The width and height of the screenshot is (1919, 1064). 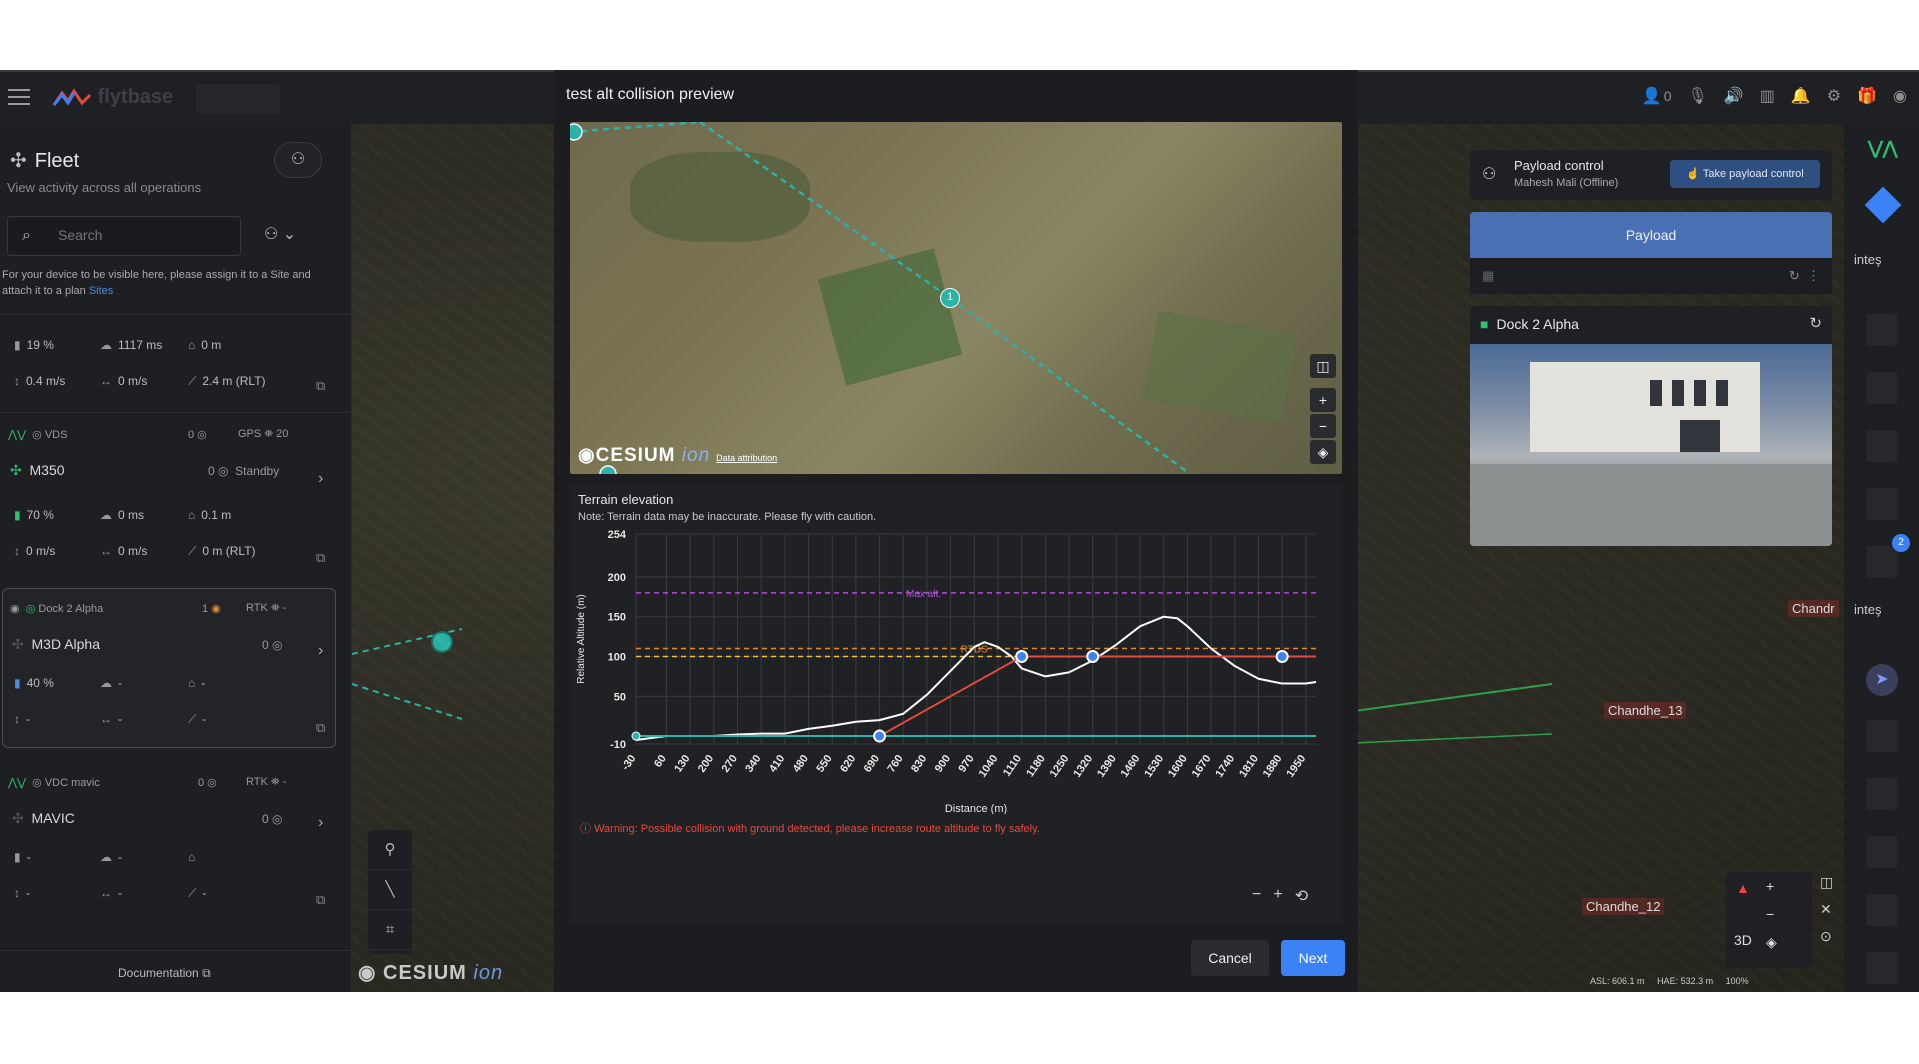 I want to click on pin-tool-icon: ⚲, so click(x=390, y=850).